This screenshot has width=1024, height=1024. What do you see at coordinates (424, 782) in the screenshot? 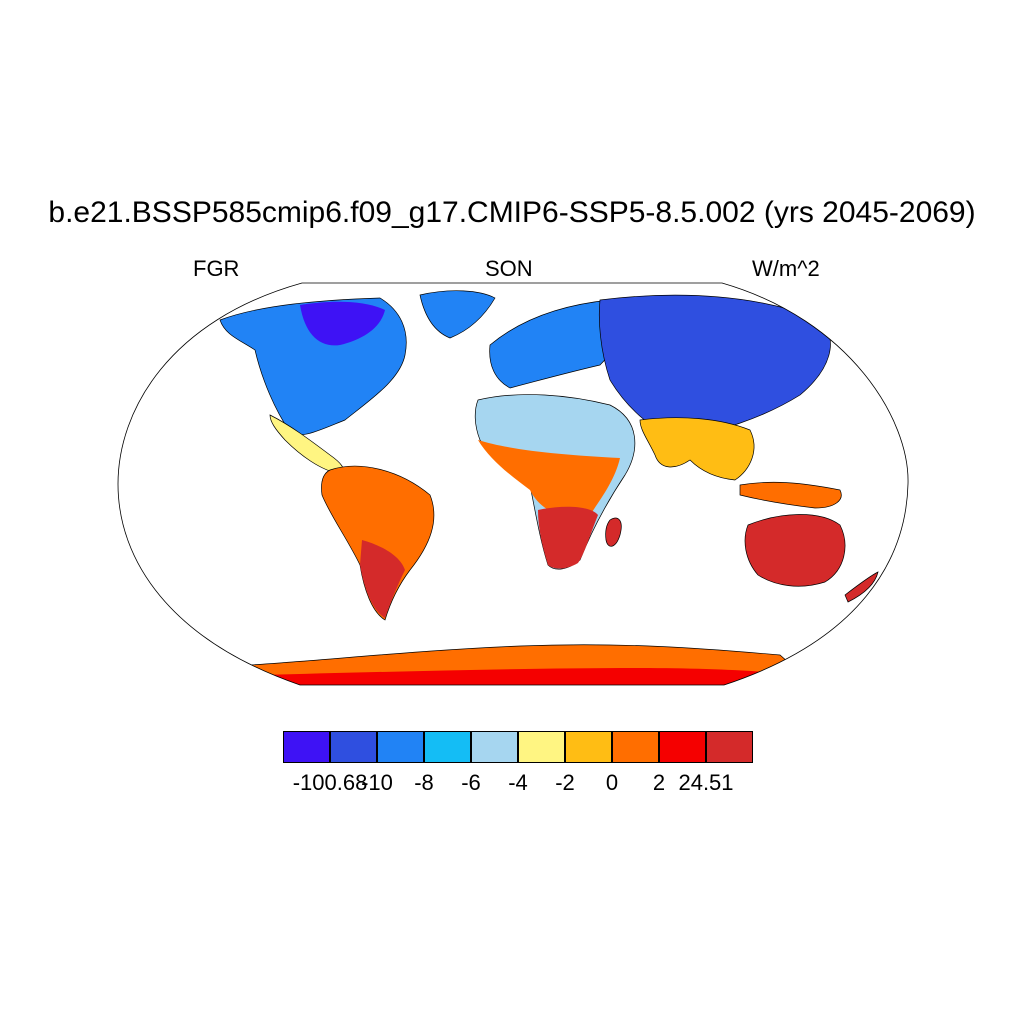
I see `colorbar-tick-label: -8` at bounding box center [424, 782].